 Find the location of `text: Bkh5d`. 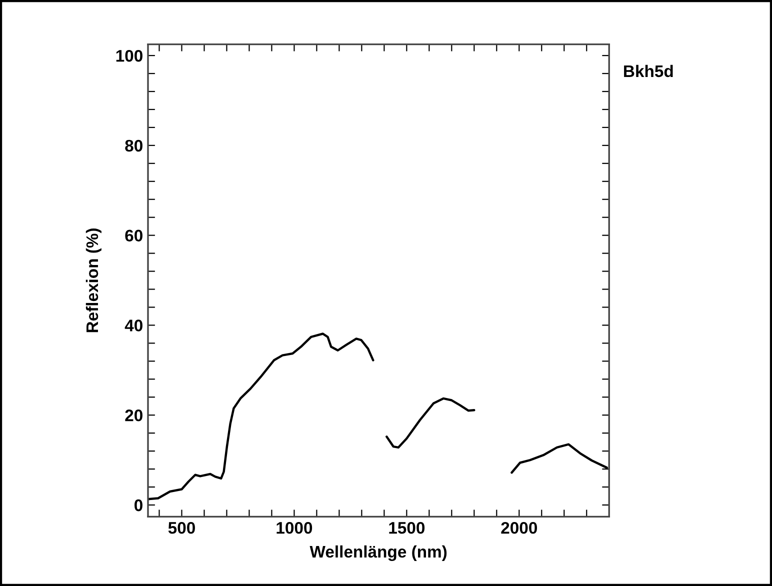

text: Bkh5d is located at coordinates (648, 71).